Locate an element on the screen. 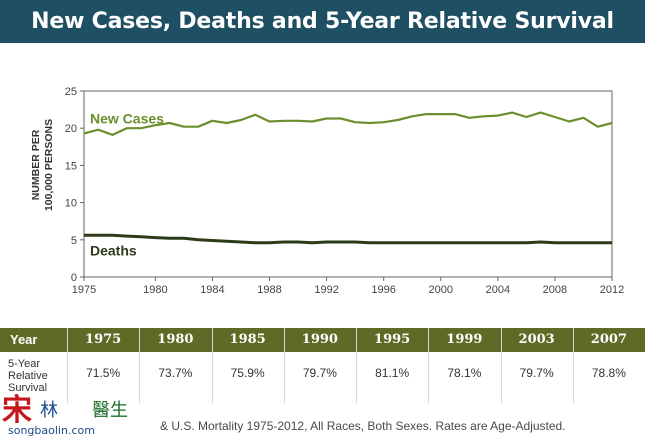  table-header-2003: 2003 is located at coordinates (536, 339).